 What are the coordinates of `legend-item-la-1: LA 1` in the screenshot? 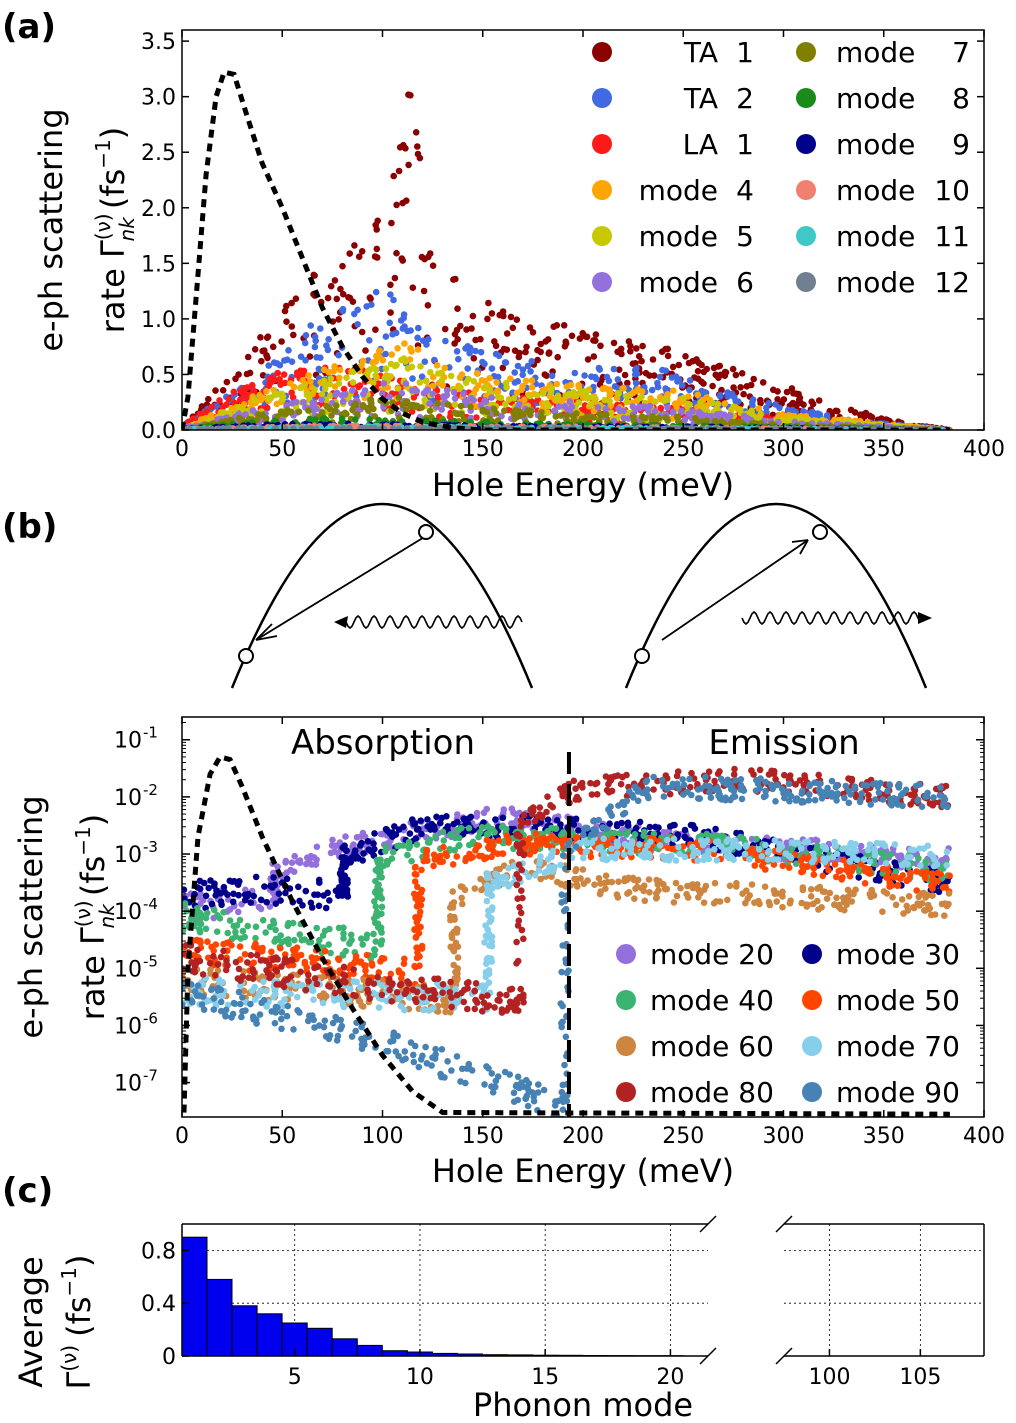 It's located at (673, 144).